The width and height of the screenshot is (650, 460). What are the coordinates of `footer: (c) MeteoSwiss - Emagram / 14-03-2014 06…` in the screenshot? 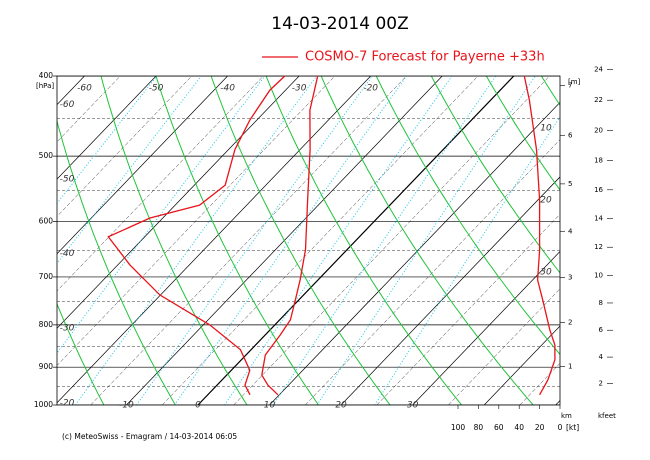 It's located at (149, 436).